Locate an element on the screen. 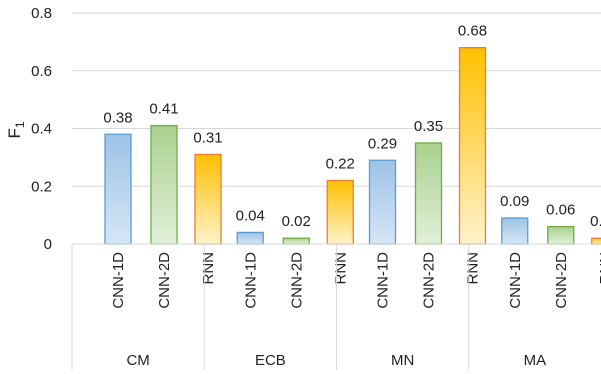 The image size is (601, 374). bar-mn-cnn-2d is located at coordinates (428, 193).